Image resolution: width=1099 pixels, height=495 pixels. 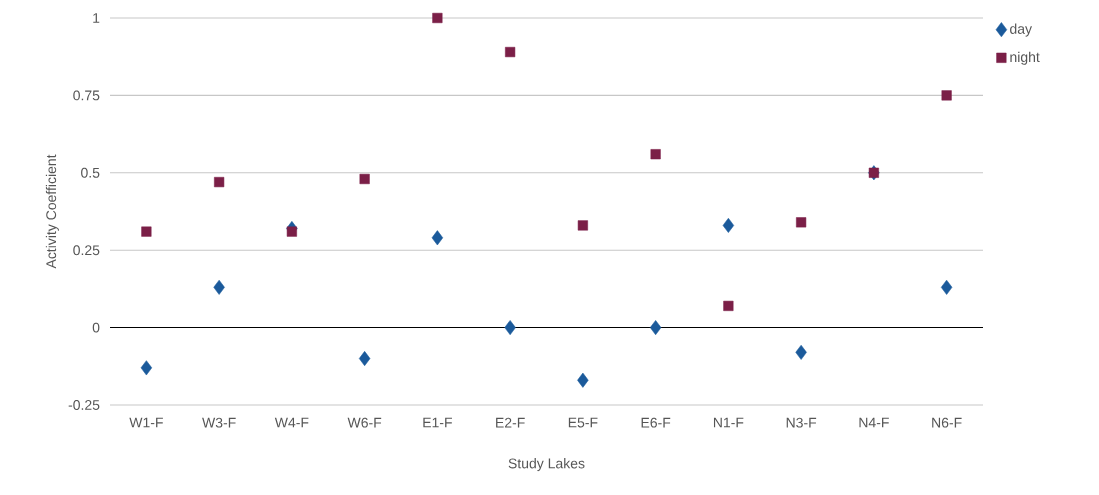 I want to click on y-tick-label: 1, so click(x=96, y=18).